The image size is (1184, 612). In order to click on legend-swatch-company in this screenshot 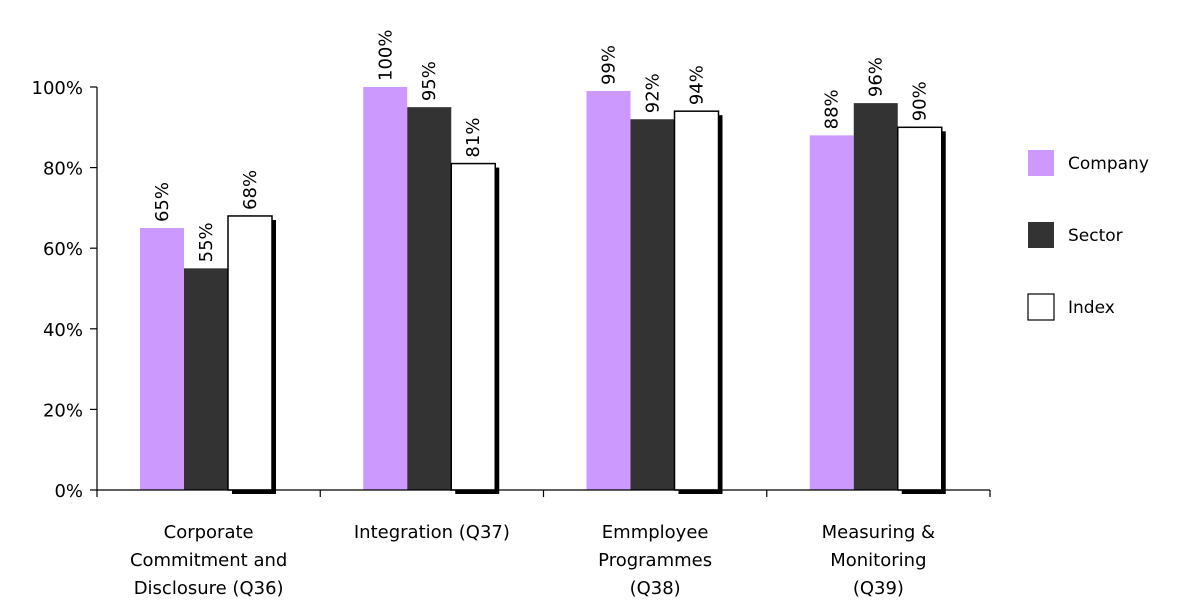, I will do `click(1041, 163)`.